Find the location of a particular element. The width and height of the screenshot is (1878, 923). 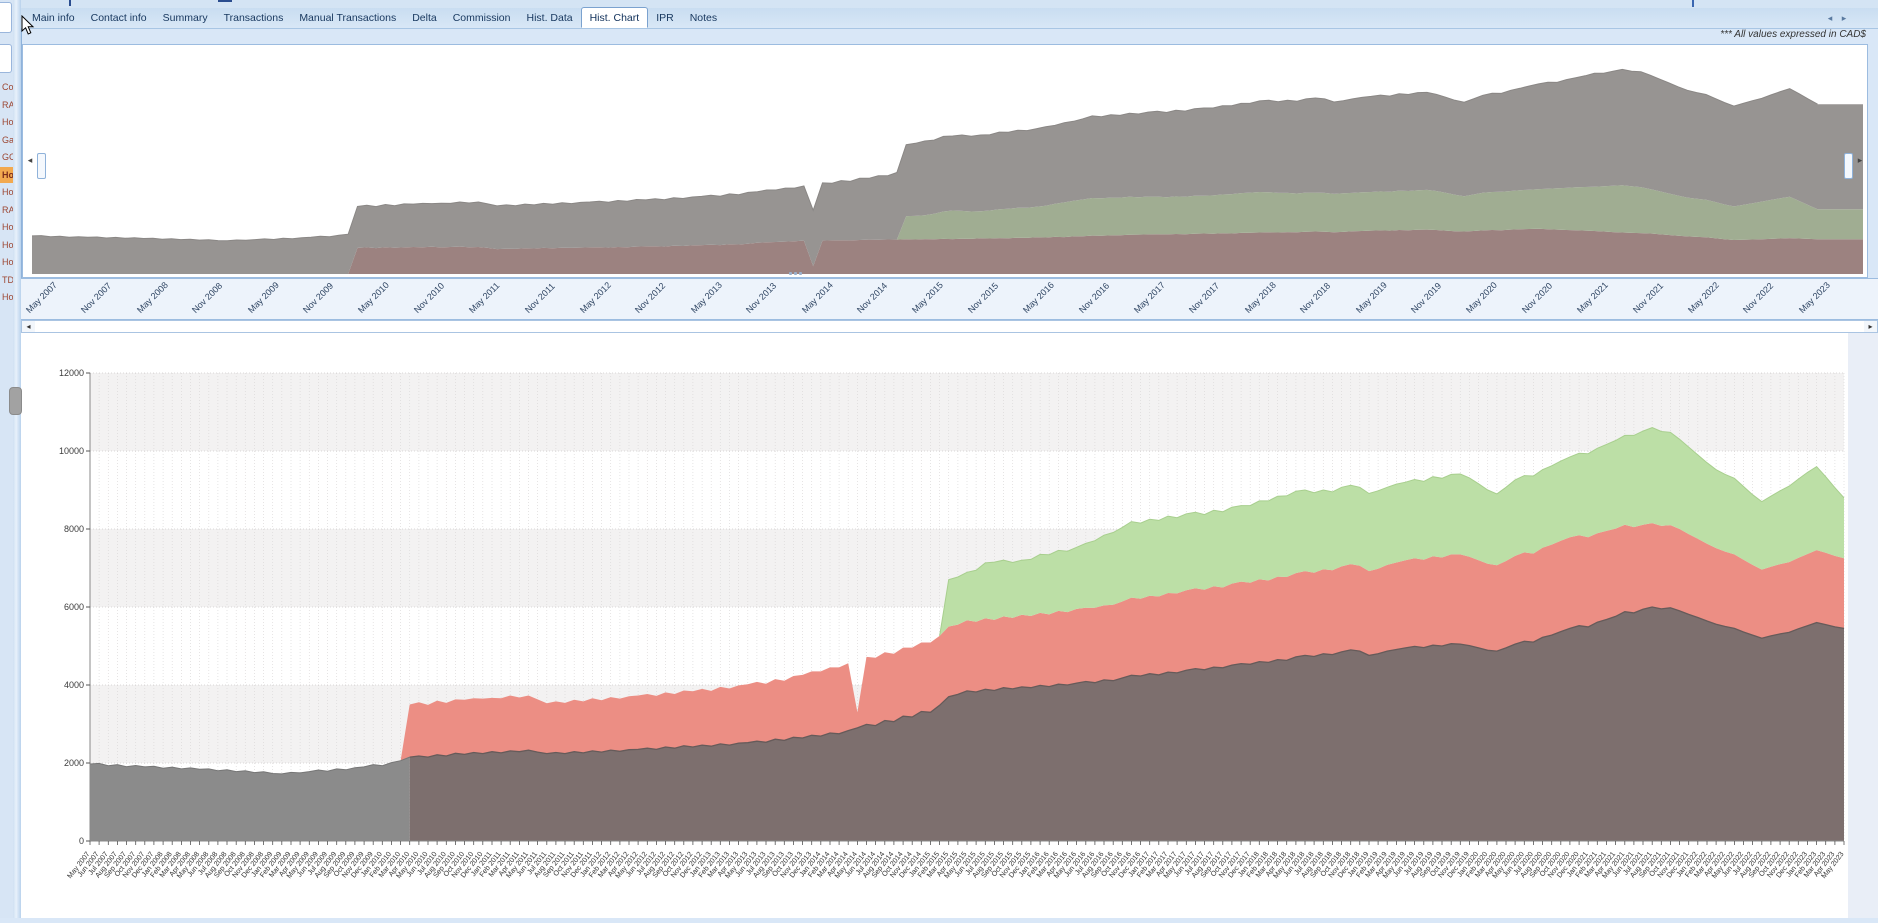

timeline-label: Nov 2011 is located at coordinates (539, 298).